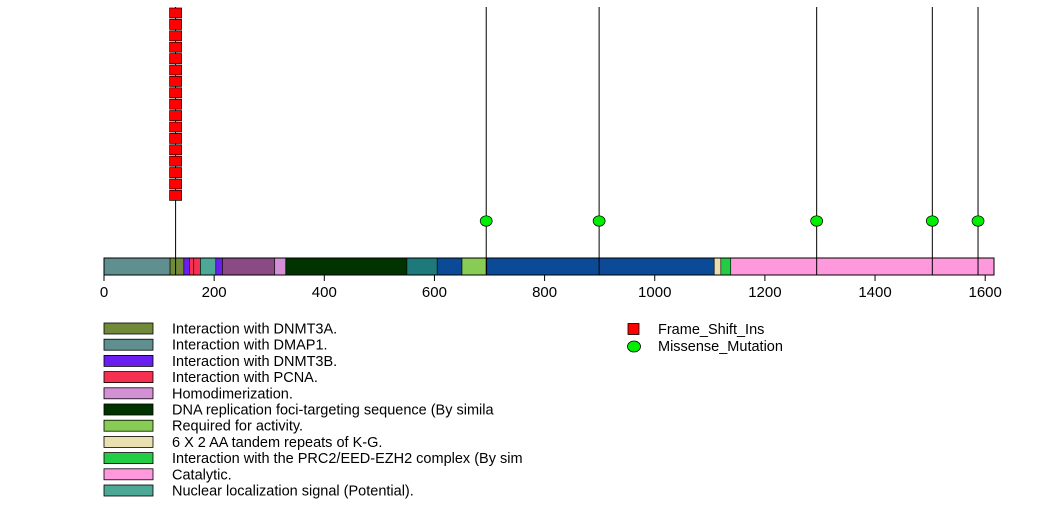  I want to click on legend-label: Interaction with DNMT3B., so click(254, 362).